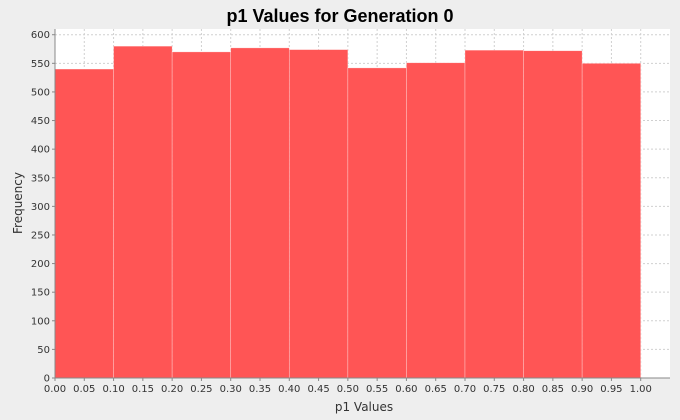  I want to click on x-tick-label: 0.40, so click(289, 389).